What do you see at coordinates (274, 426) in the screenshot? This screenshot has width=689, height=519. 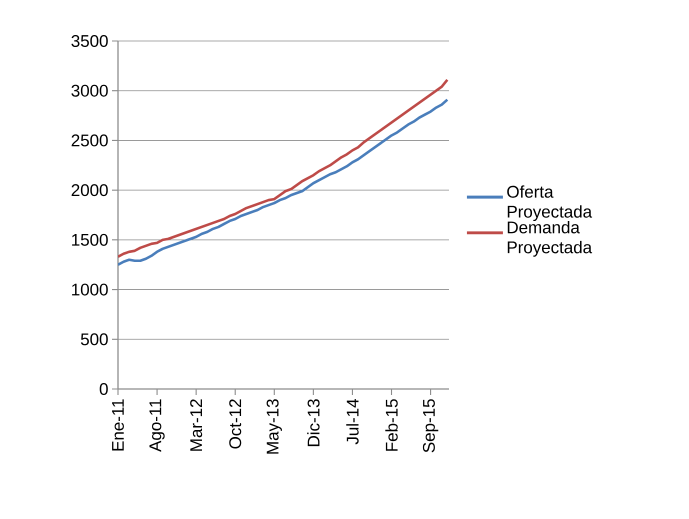 I see `x-tick-label: May-13` at bounding box center [274, 426].